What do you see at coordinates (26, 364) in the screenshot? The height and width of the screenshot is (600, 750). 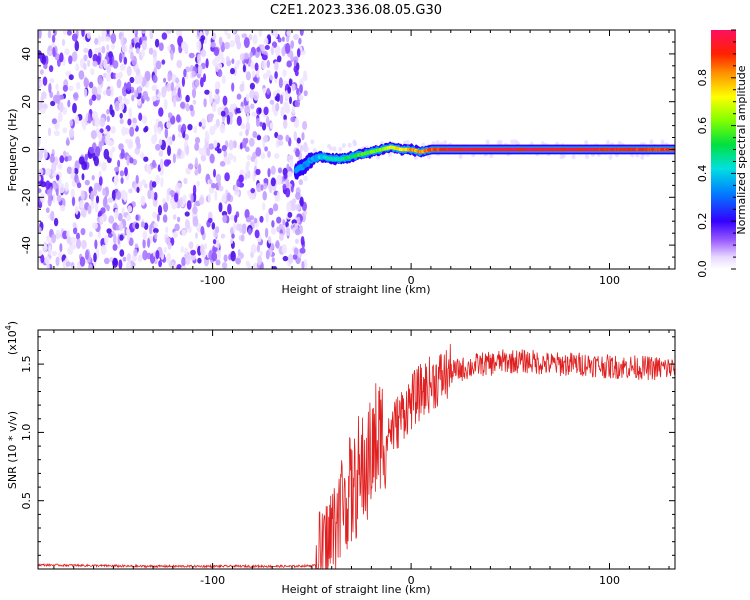 I see `y-tick-label: 1.5` at bounding box center [26, 364].